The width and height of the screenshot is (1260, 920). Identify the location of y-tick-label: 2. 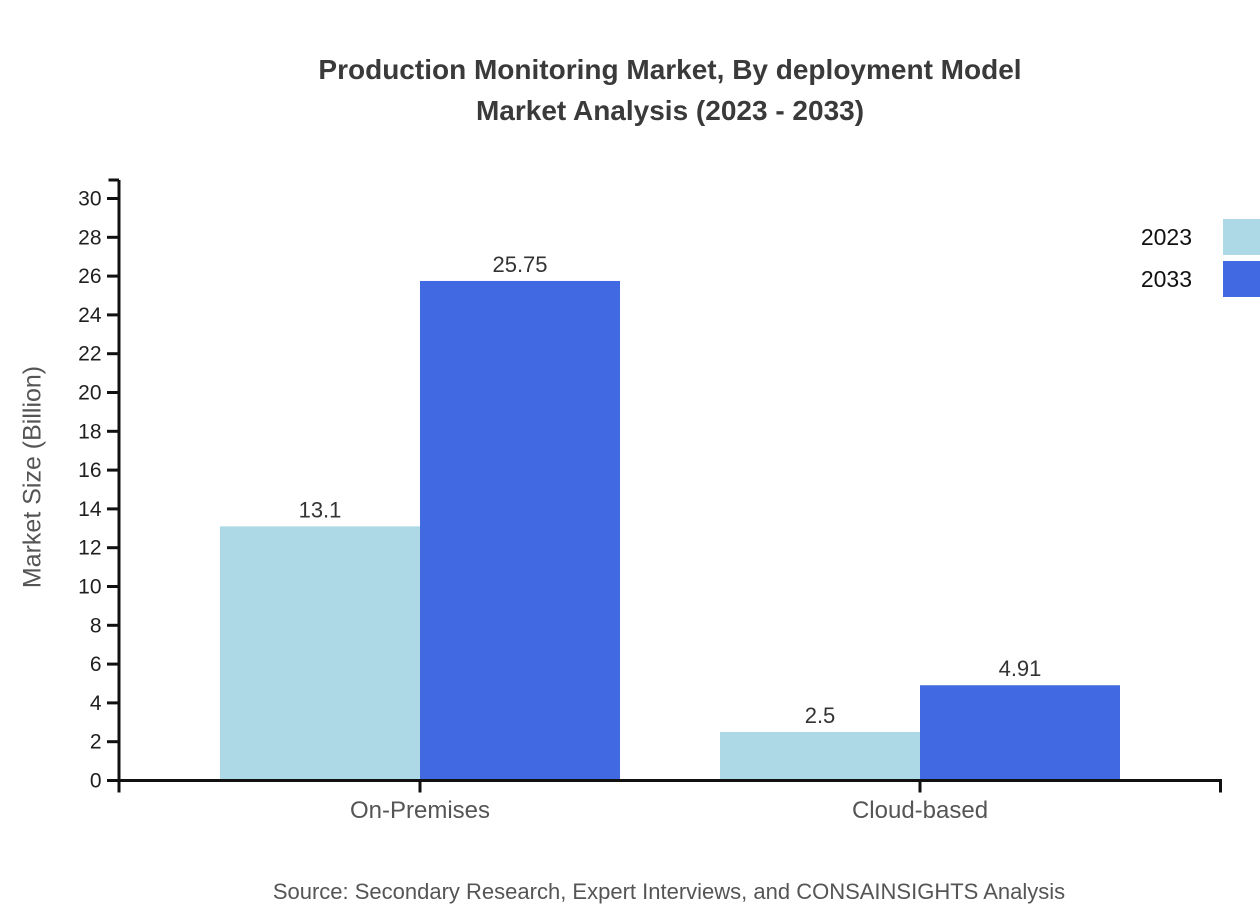
(96, 742).